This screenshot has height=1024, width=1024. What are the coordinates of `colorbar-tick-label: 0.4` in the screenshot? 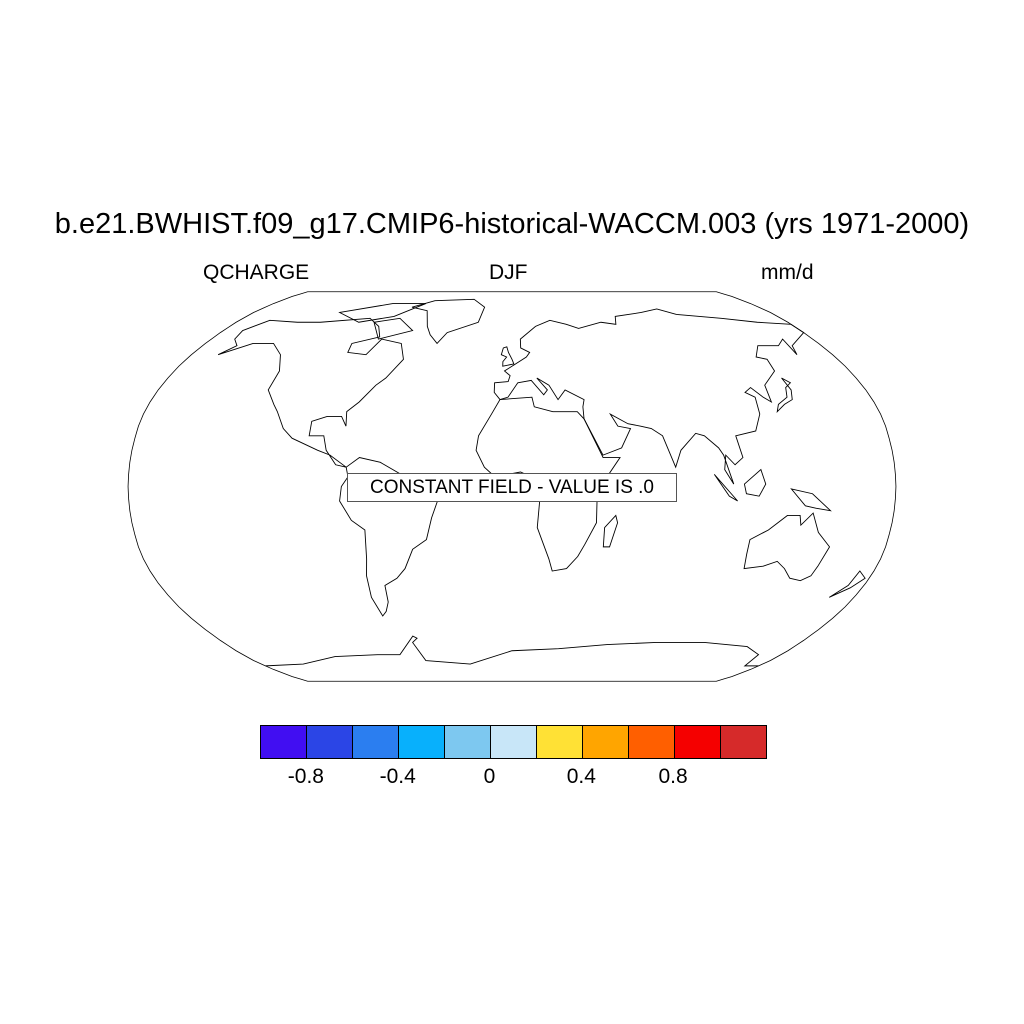 It's located at (581, 776).